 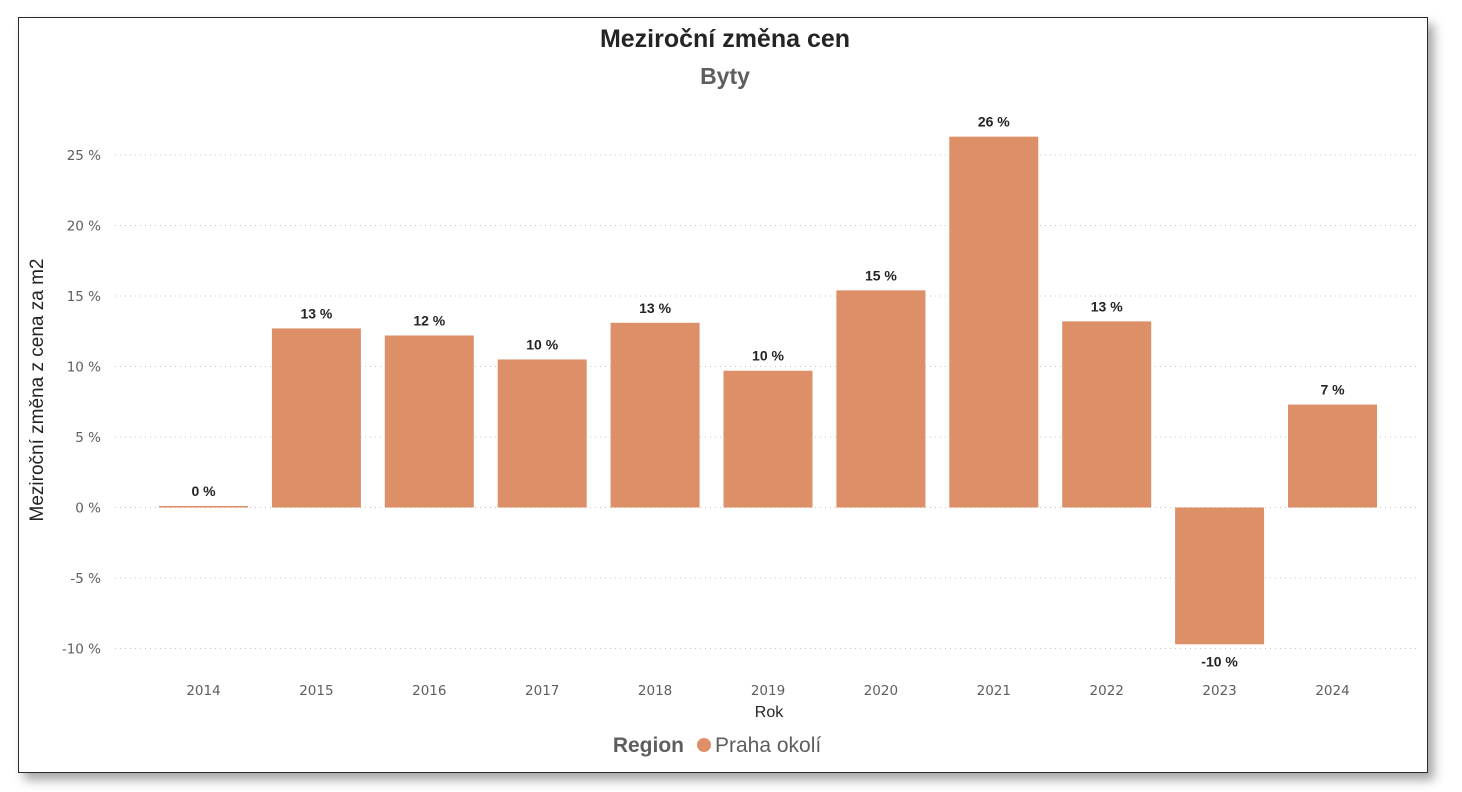 I want to click on y-tick-label: 25 %, so click(x=84, y=156).